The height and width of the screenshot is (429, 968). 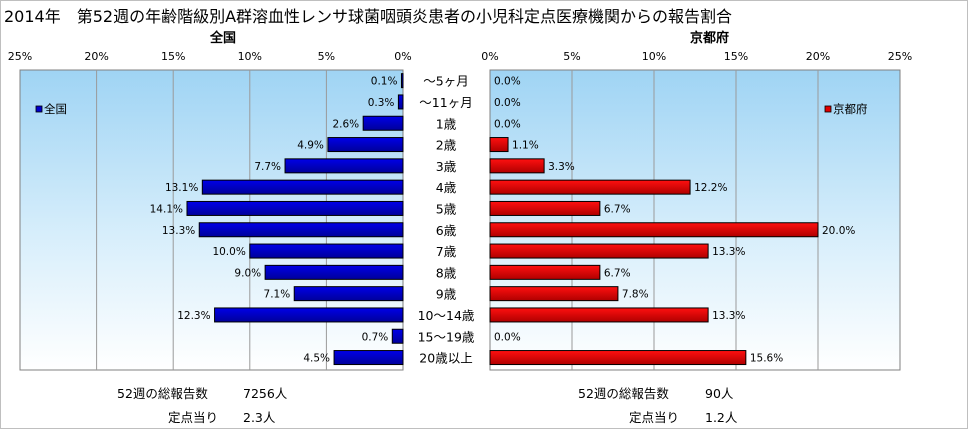 I want to click on category-label: 8歳, so click(x=446, y=272).